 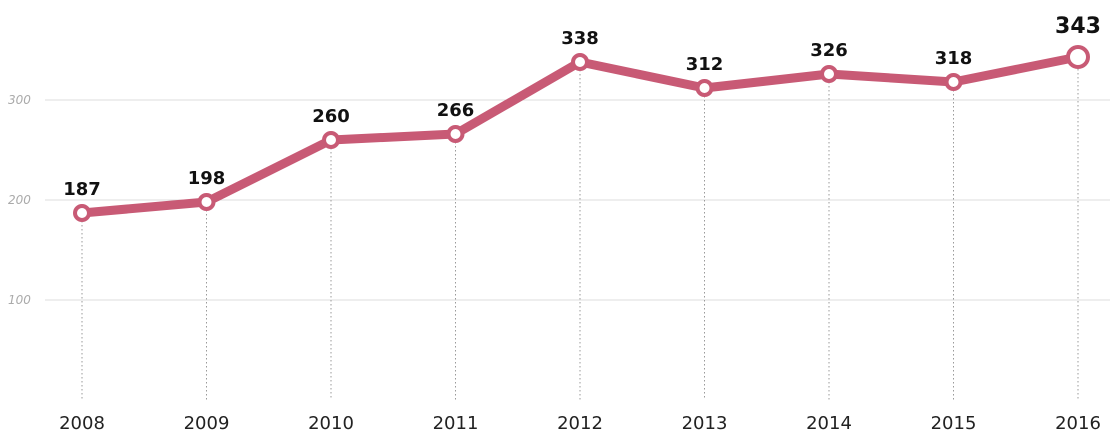 What do you see at coordinates (455, 134) in the screenshot?
I see `data-point-2011` at bounding box center [455, 134].